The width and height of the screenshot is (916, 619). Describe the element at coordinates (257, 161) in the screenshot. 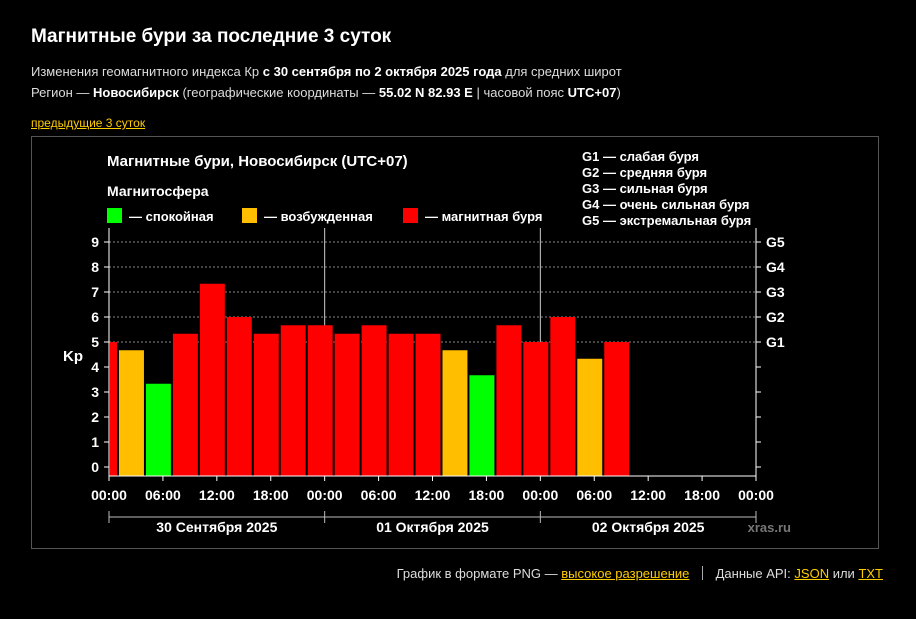

I see `chart-title: Магнитные бури, Новосибирск (UTC+07)` at that location.